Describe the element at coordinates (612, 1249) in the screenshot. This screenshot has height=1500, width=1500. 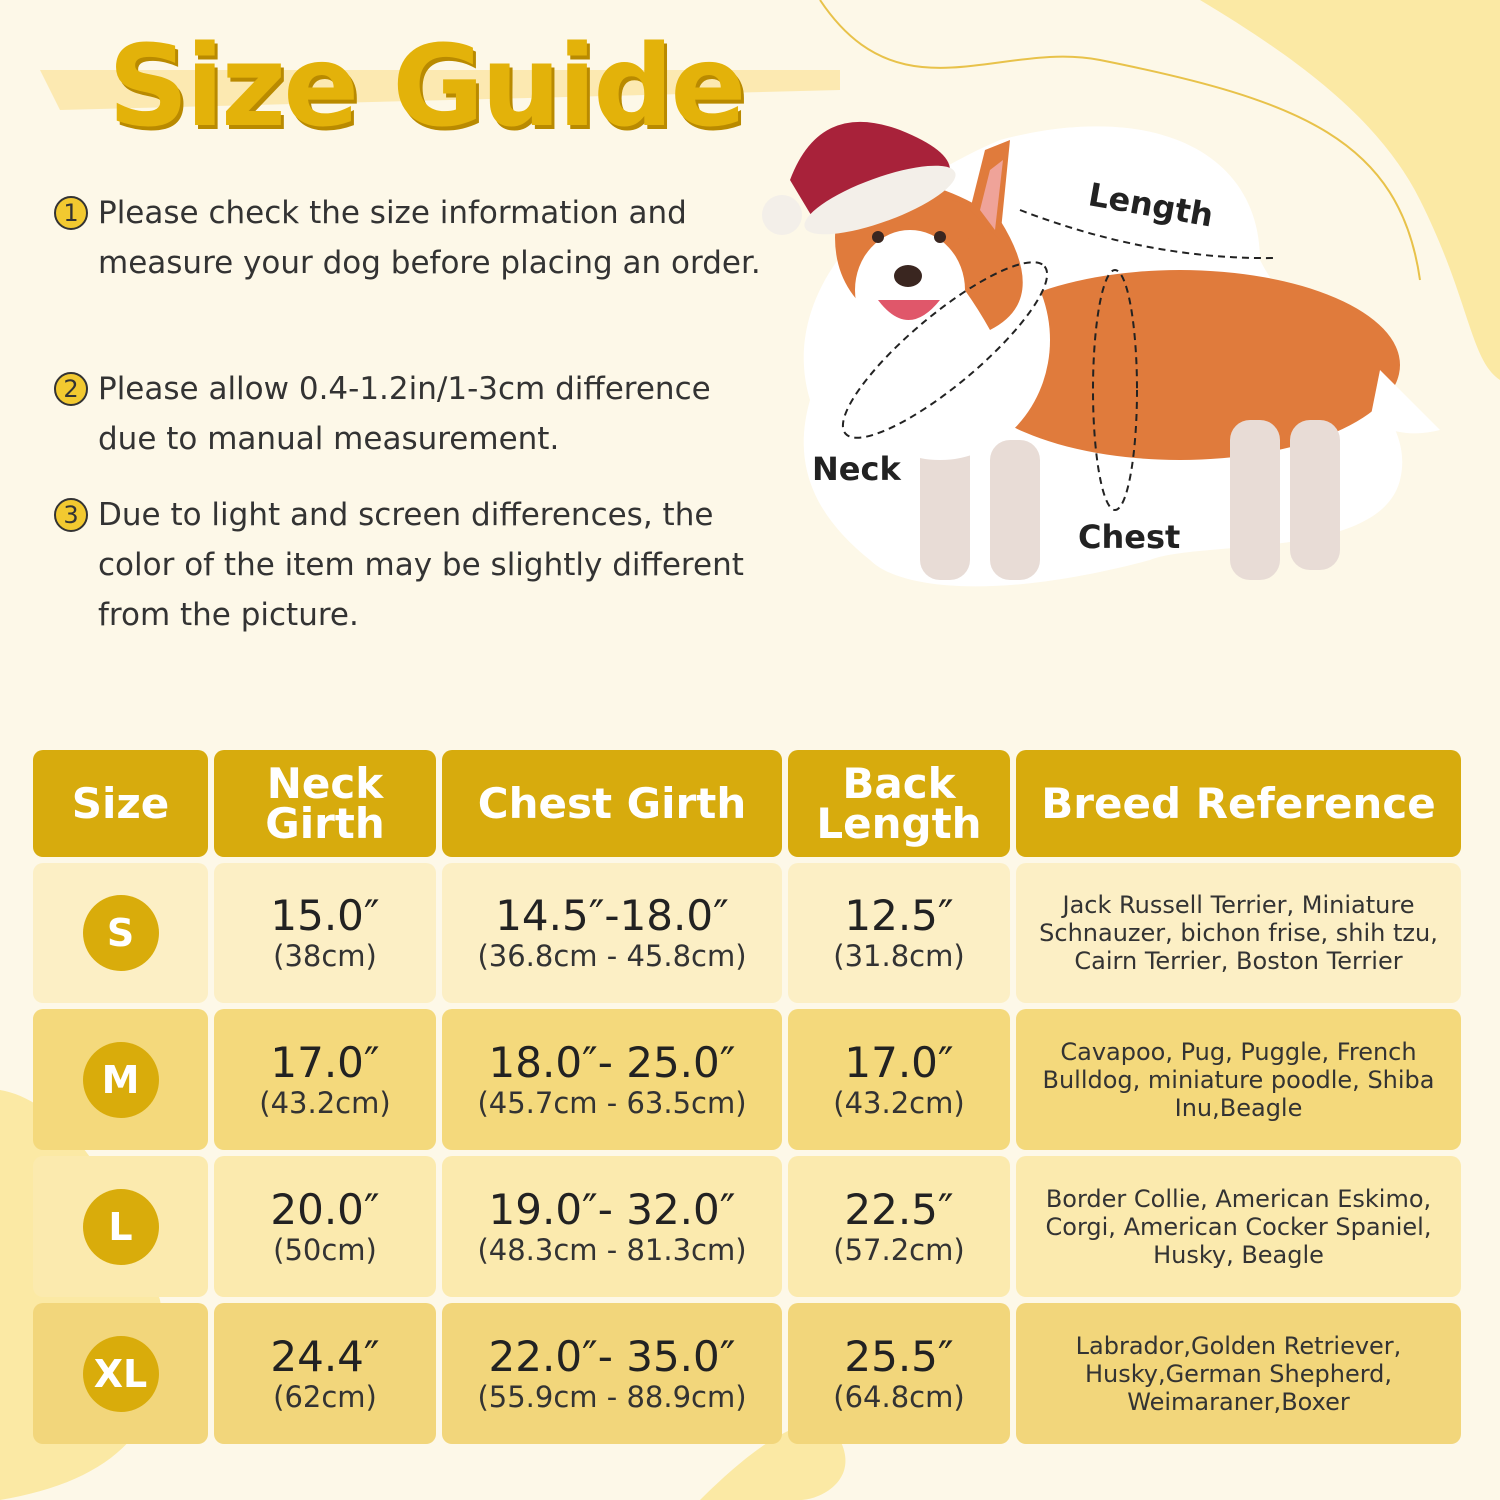
I see `centimeters: (48.3cm - 81.3cm)` at that location.